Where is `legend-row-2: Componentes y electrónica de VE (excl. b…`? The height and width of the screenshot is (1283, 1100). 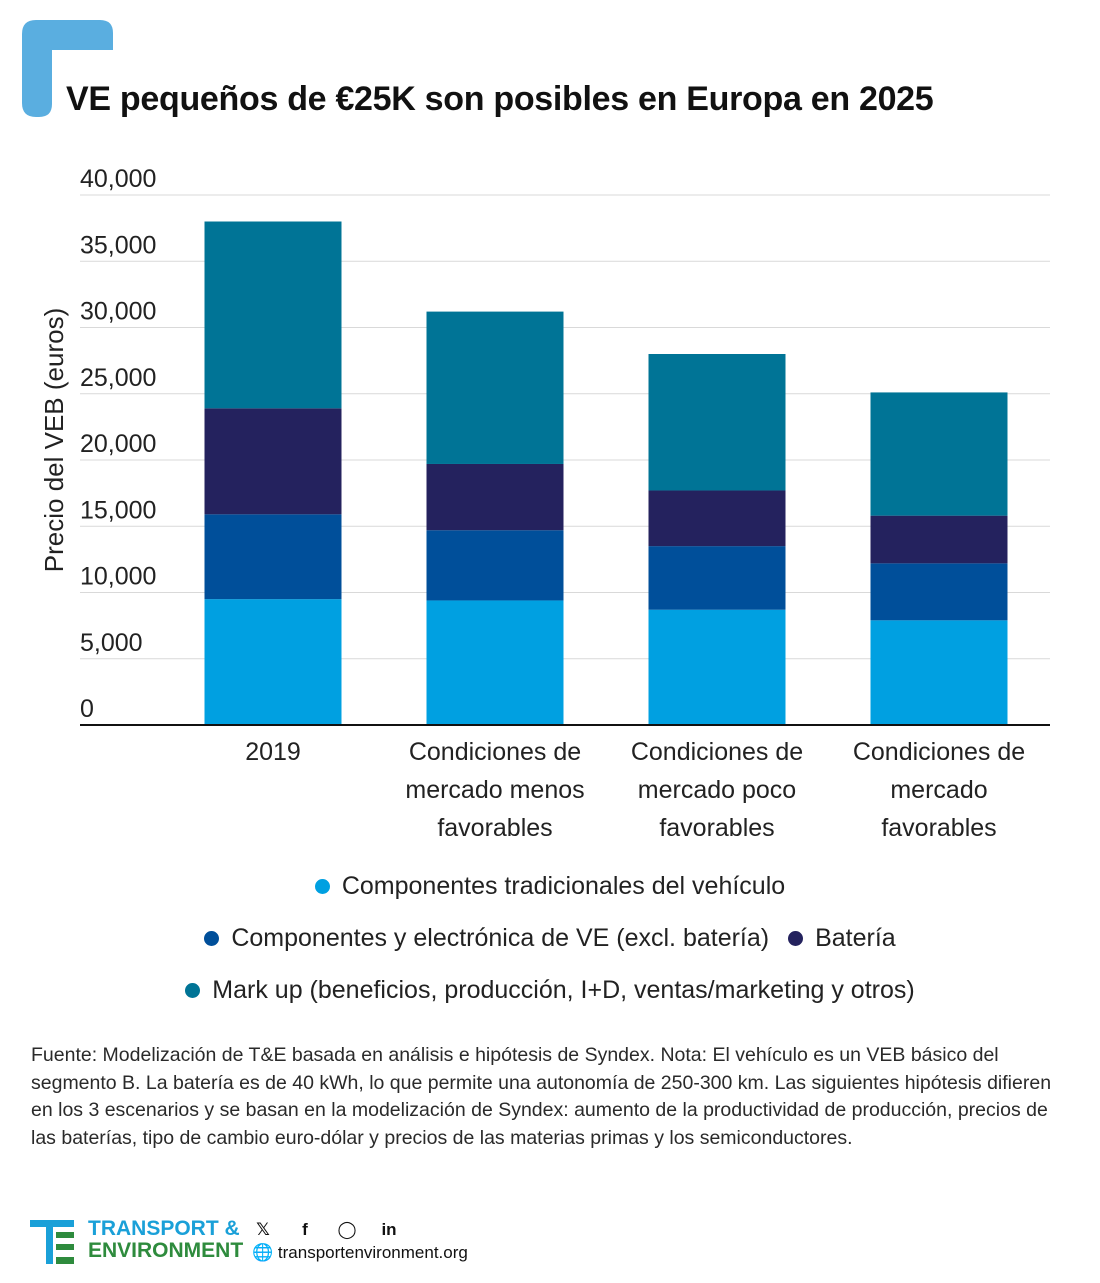
legend-row-2: Componentes y electrónica de VE (excl. b… is located at coordinates (550, 938).